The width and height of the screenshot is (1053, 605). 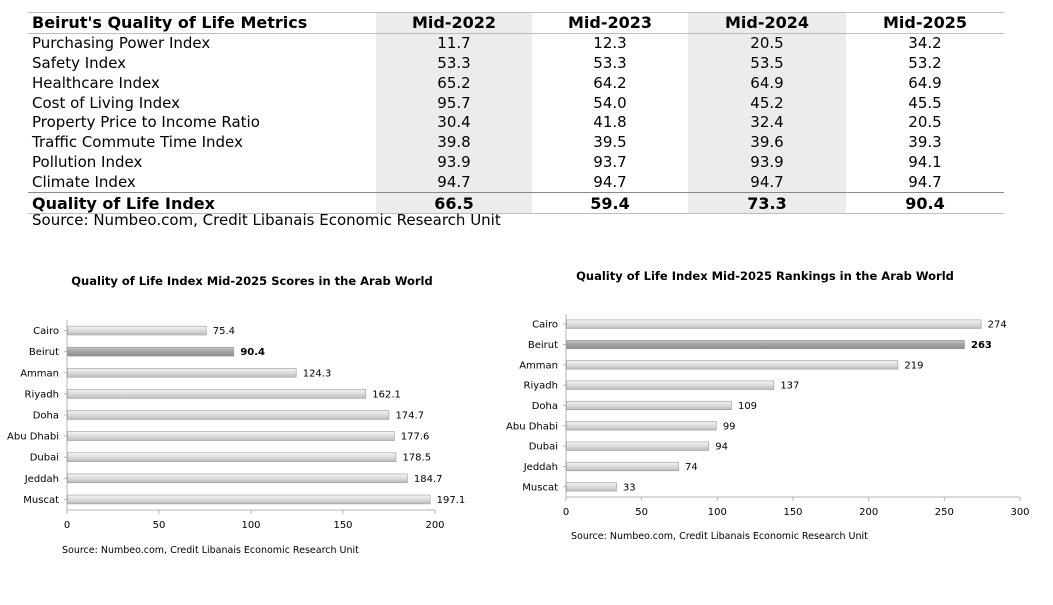 I want to click on table-cell: 64.2, so click(x=610, y=82).